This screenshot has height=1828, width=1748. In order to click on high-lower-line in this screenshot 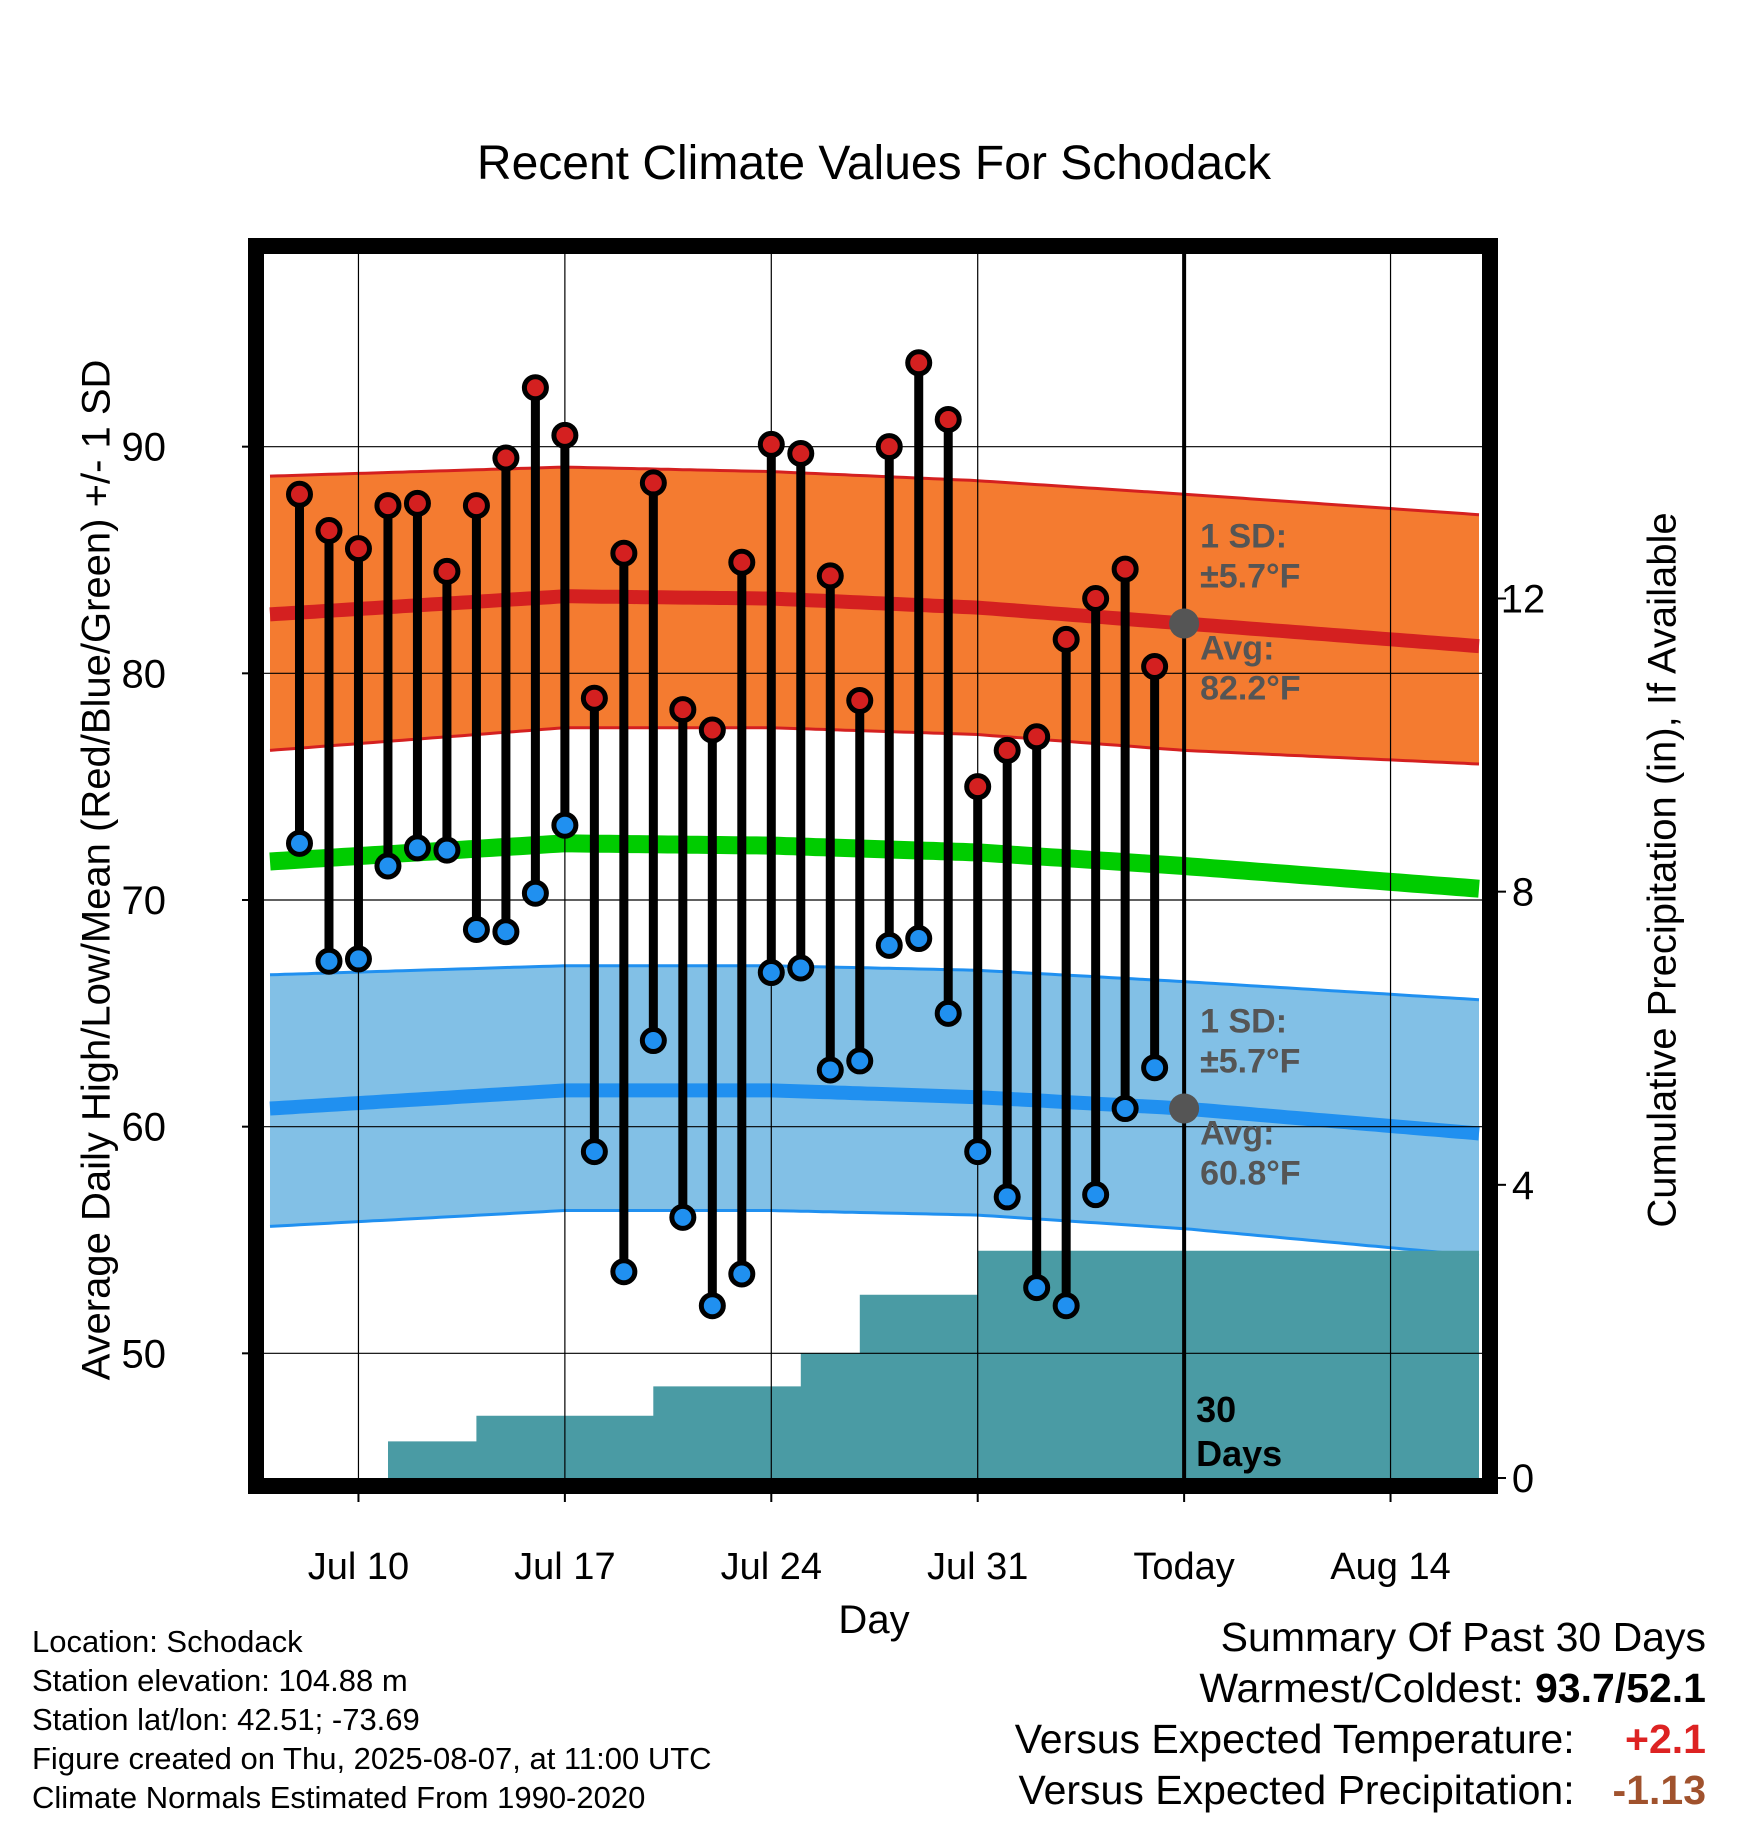, I will do `click(874, 746)`.